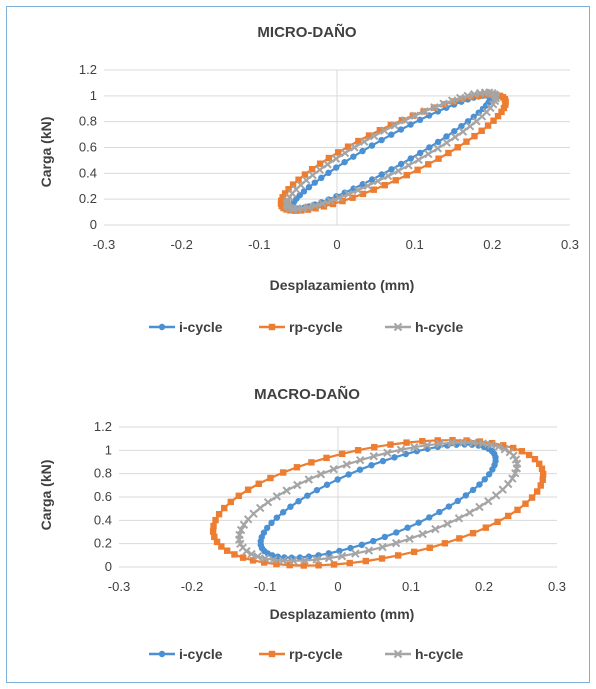 Image resolution: width=596 pixels, height=689 pixels. I want to click on x-tick-label: 0.2, so click(484, 586).